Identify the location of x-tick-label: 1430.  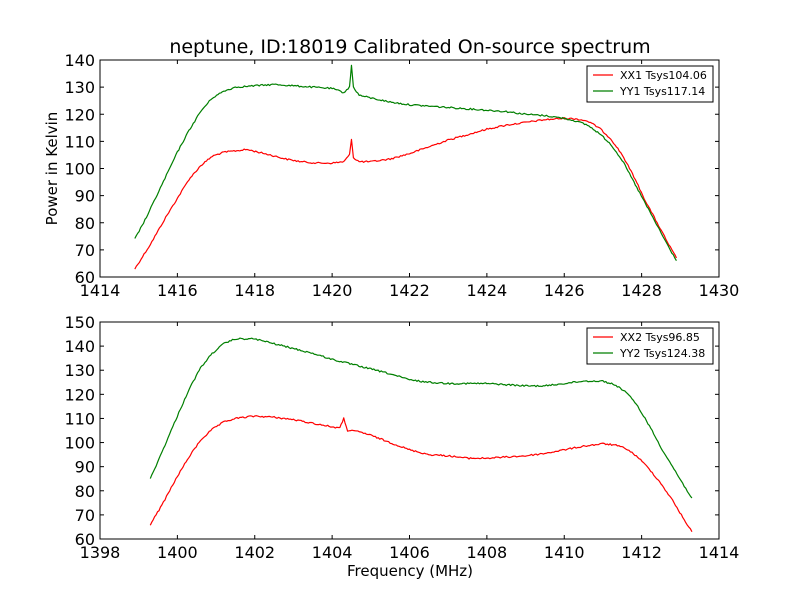
(719, 290).